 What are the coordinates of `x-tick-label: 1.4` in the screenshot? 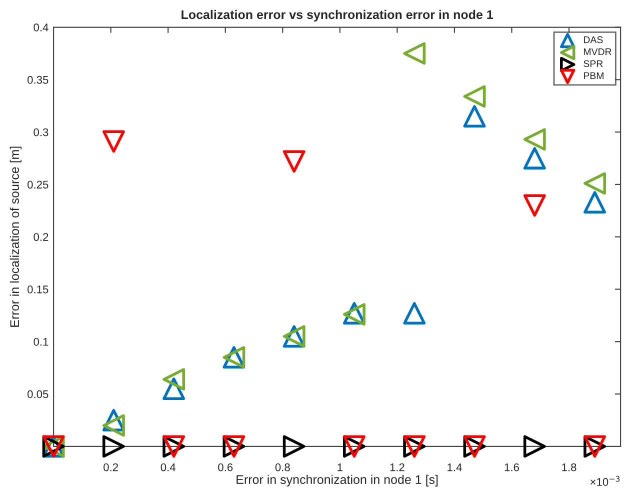 It's located at (455, 467).